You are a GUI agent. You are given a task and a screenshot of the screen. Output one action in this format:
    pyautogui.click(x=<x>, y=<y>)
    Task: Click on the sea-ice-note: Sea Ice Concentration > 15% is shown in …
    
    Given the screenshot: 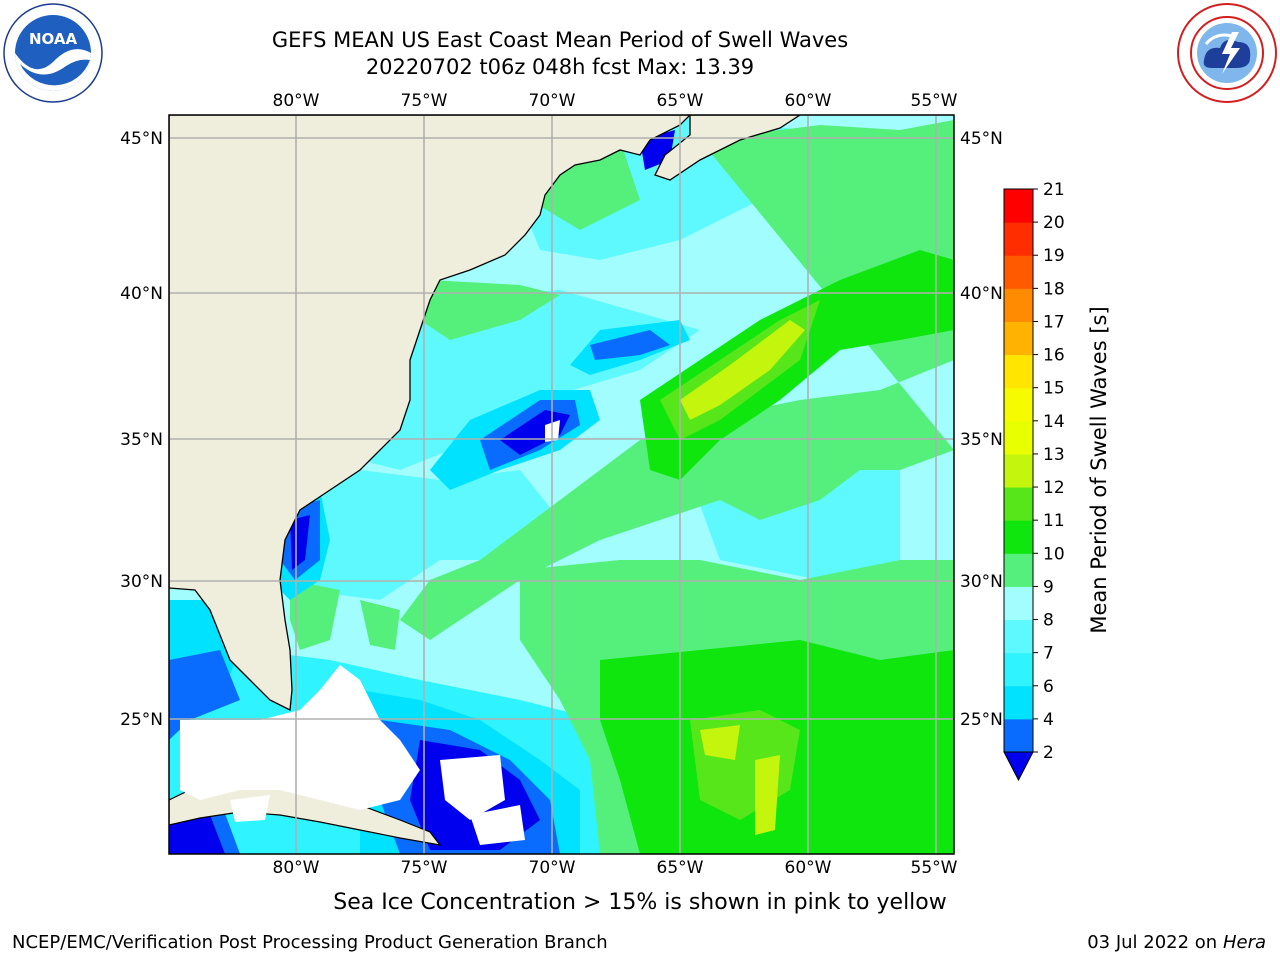 What is the action you would take?
    pyautogui.click(x=640, y=902)
    